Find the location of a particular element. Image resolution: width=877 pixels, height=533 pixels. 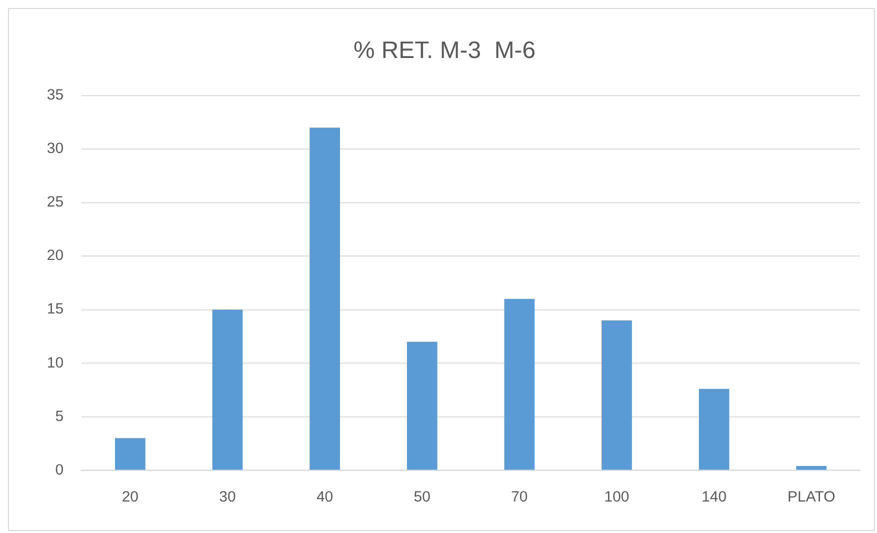

y-tick-label: 30 is located at coordinates (55, 149).